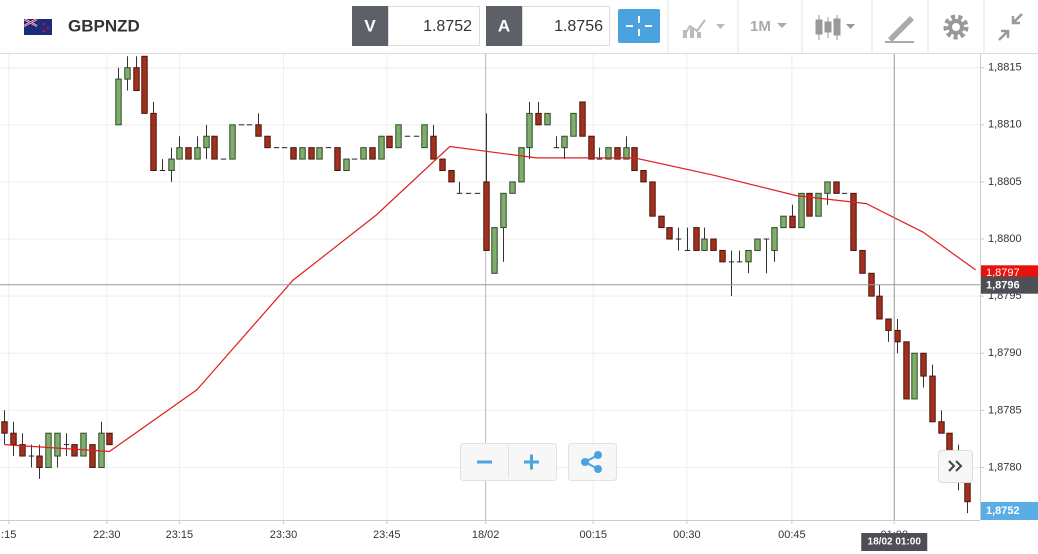  What do you see at coordinates (835, 27) in the screenshot?
I see `candle-type-button` at bounding box center [835, 27].